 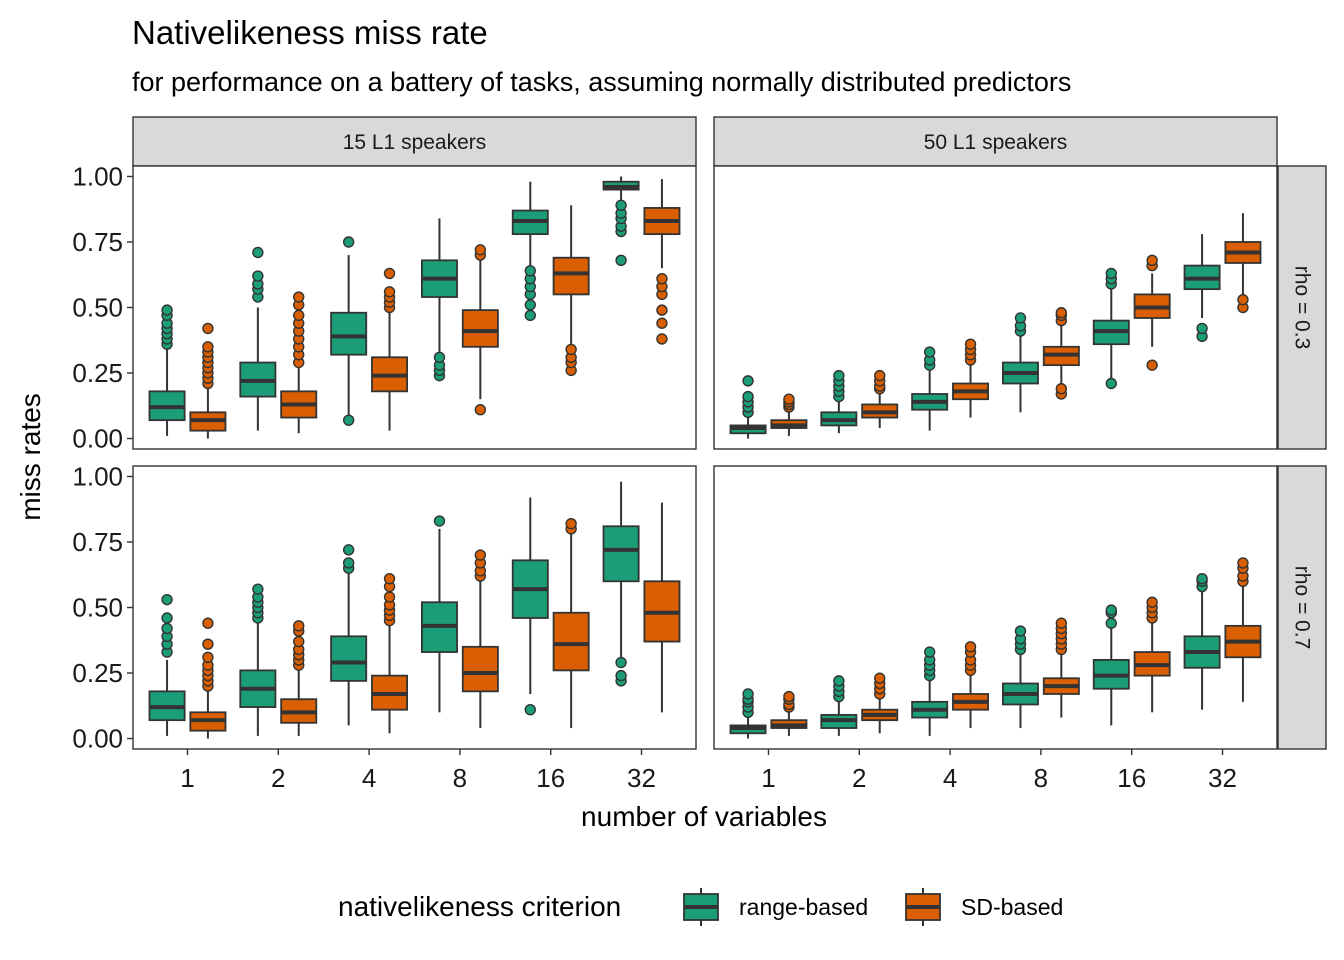 I want to click on facet-panel: 0.00 0.25 0.50 0.75 1.00, so click(x=384, y=307).